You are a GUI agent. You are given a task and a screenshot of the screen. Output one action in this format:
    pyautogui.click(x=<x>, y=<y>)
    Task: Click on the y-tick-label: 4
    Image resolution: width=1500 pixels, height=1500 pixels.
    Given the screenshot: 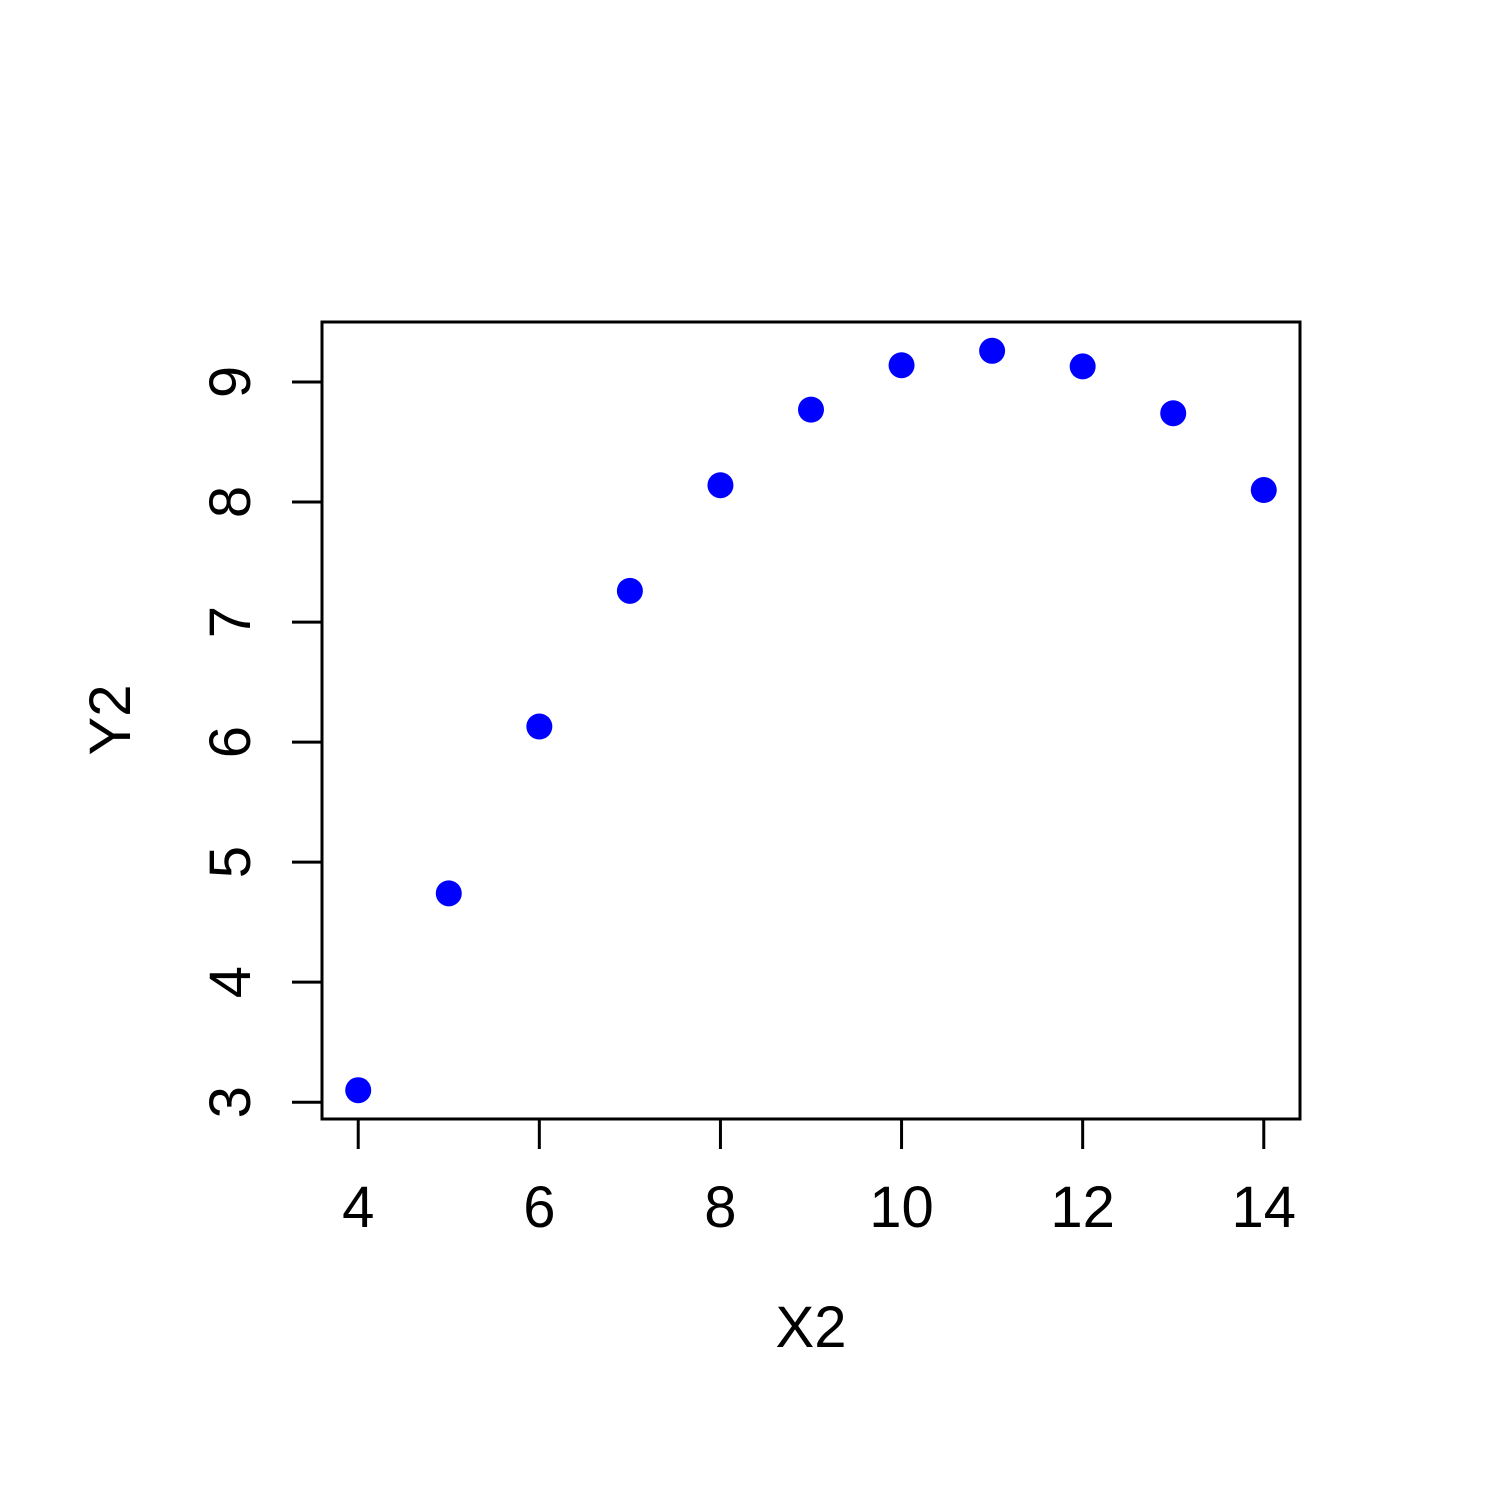 What is the action you would take?
    pyautogui.click(x=230, y=982)
    